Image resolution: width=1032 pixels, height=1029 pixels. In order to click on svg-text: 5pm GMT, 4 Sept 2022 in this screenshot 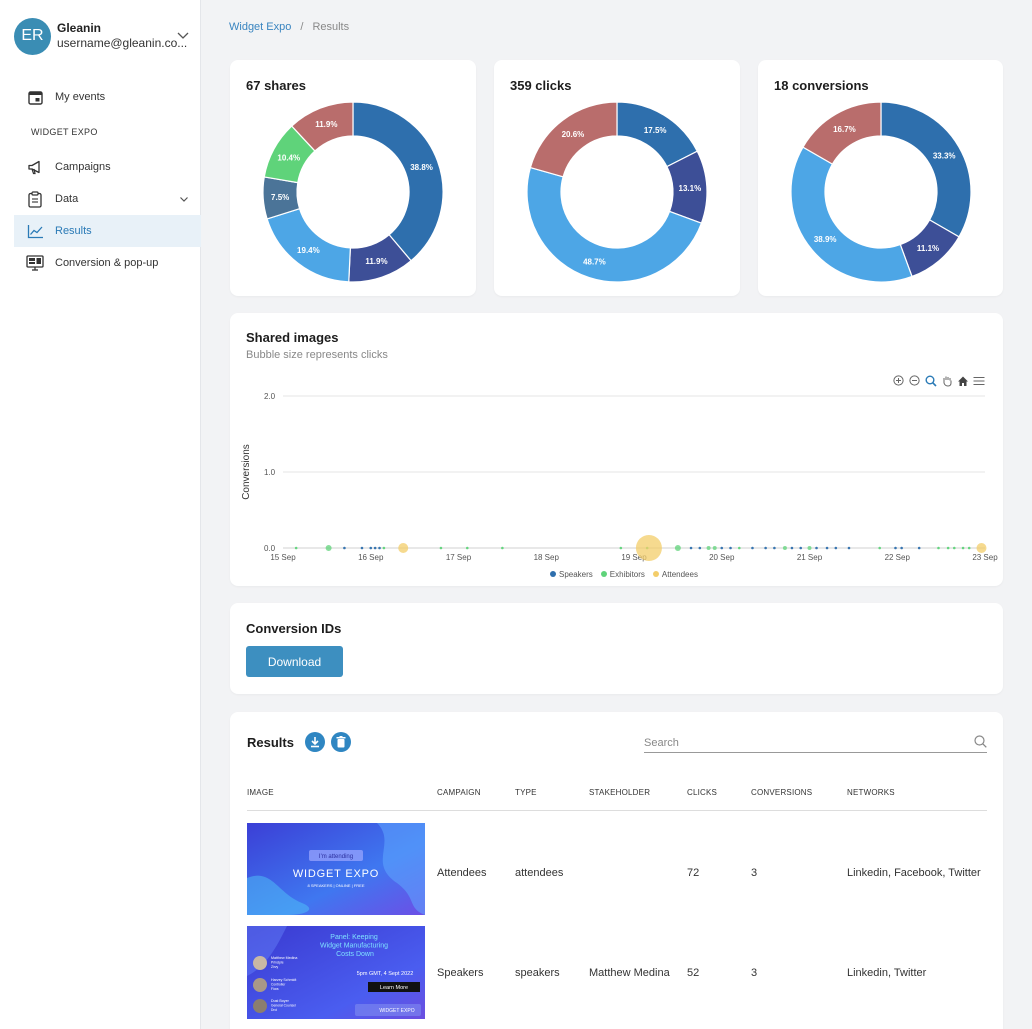, I will do `click(385, 974)`.